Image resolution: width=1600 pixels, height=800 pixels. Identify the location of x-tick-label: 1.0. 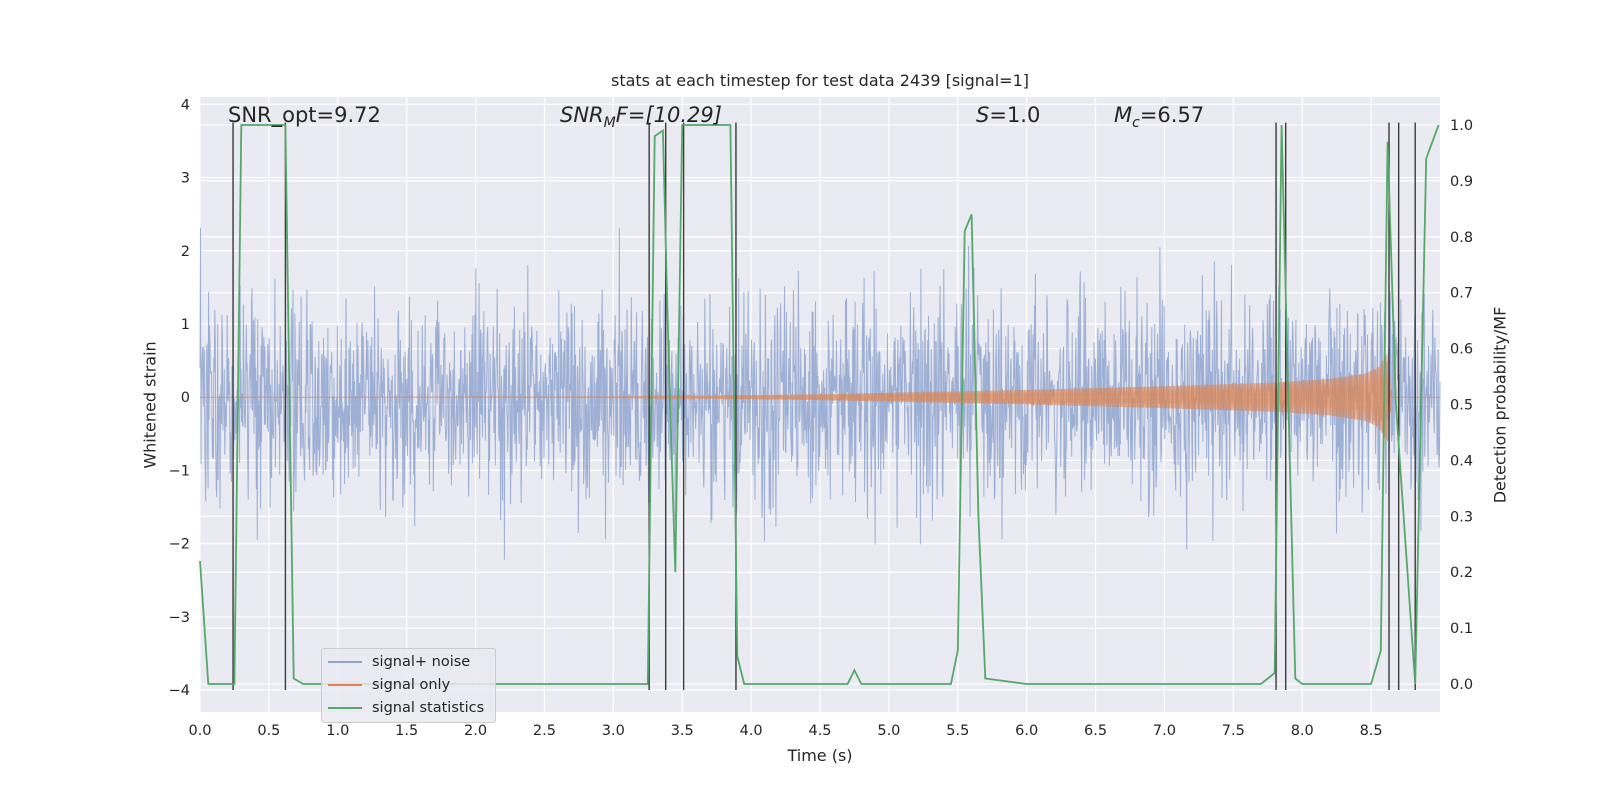
(337, 731).